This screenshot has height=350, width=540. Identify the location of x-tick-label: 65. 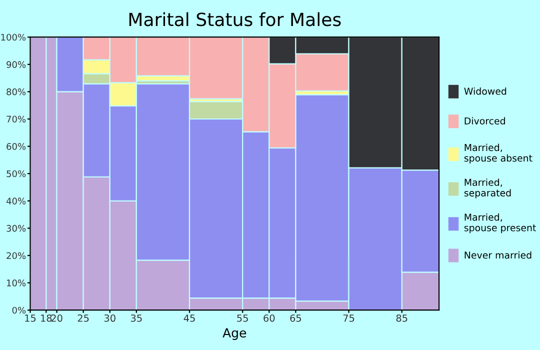
(296, 318).